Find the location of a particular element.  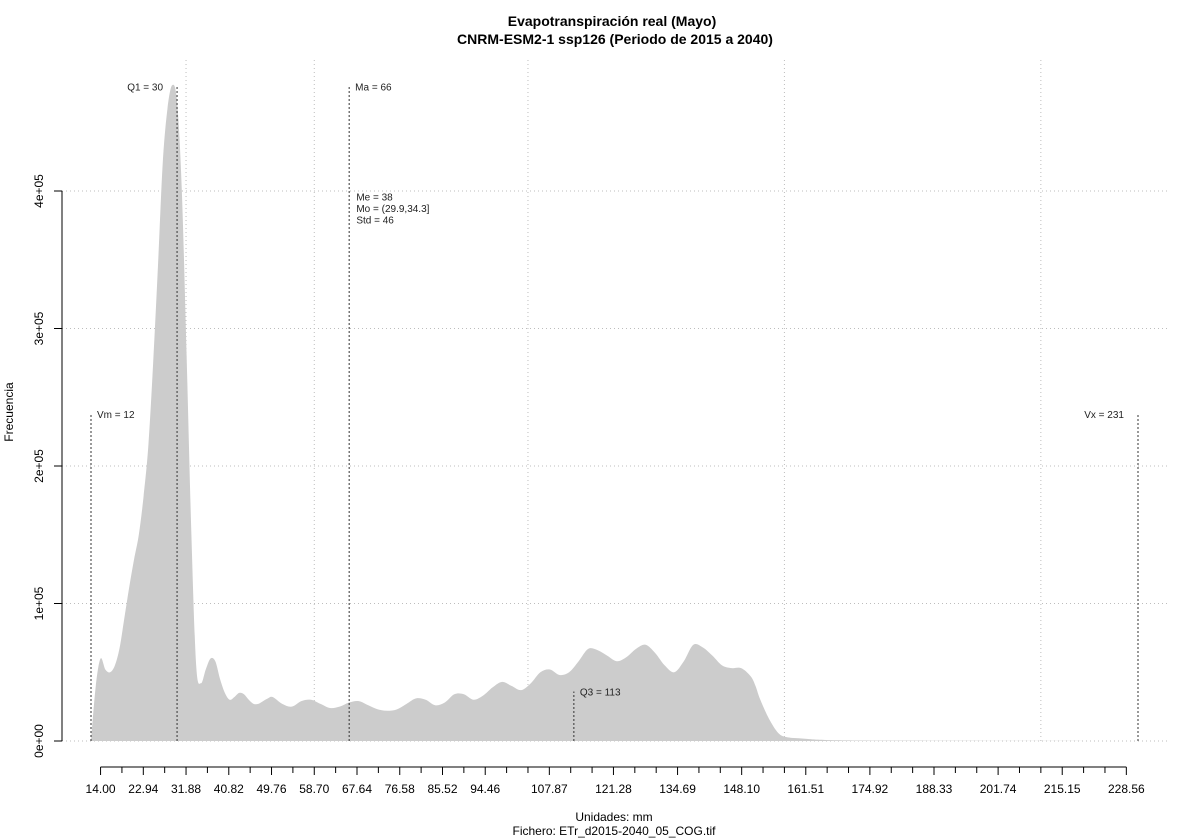

y-tick-label: 1e+05 is located at coordinates (39, 603).